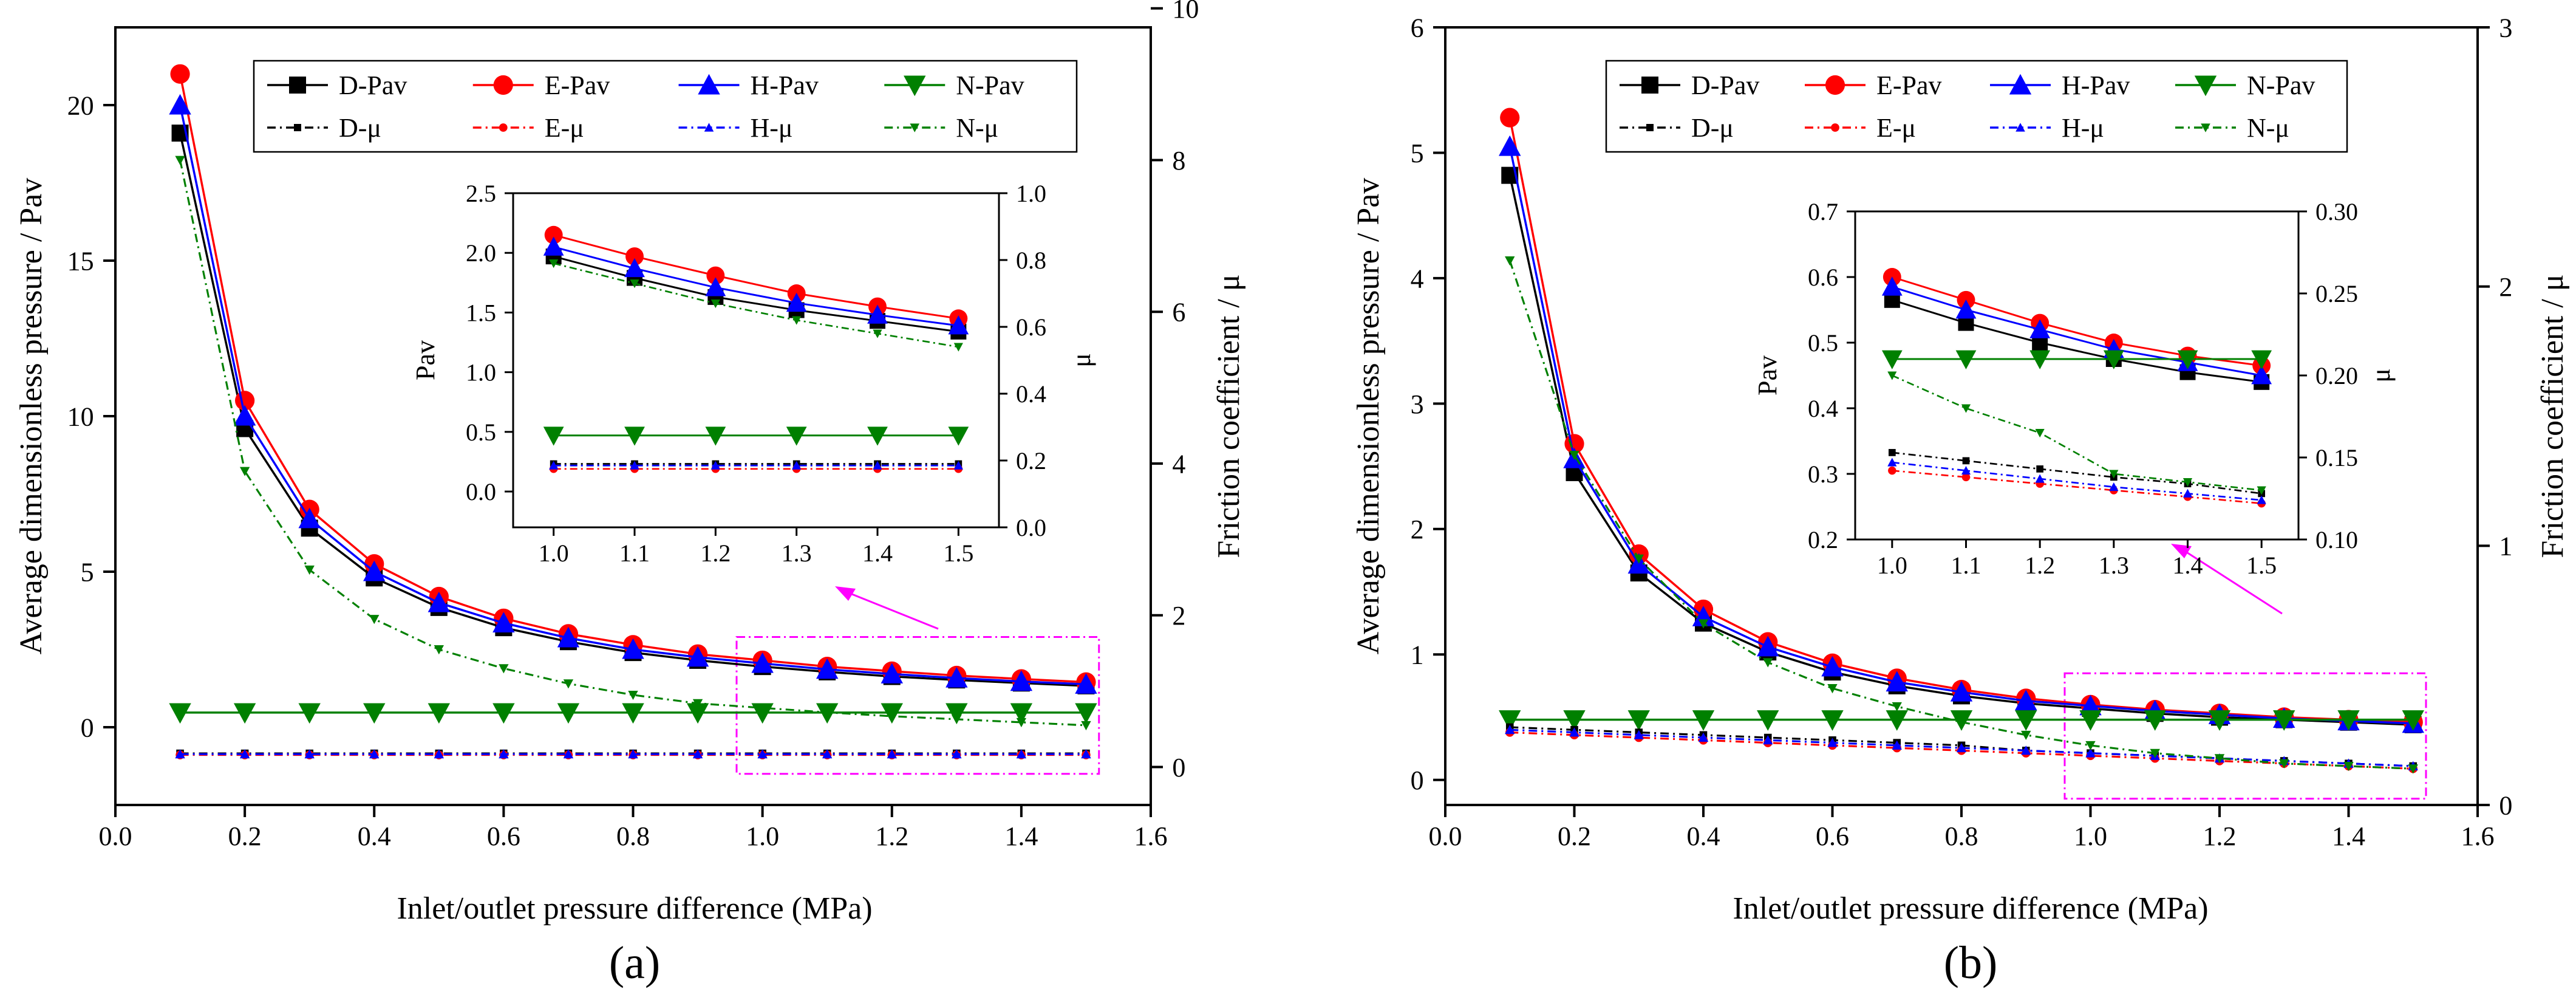 This screenshot has height=1000, width=2576. Describe the element at coordinates (1962, 836) in the screenshot. I see `b-x-tick-label: 0.8` at that location.